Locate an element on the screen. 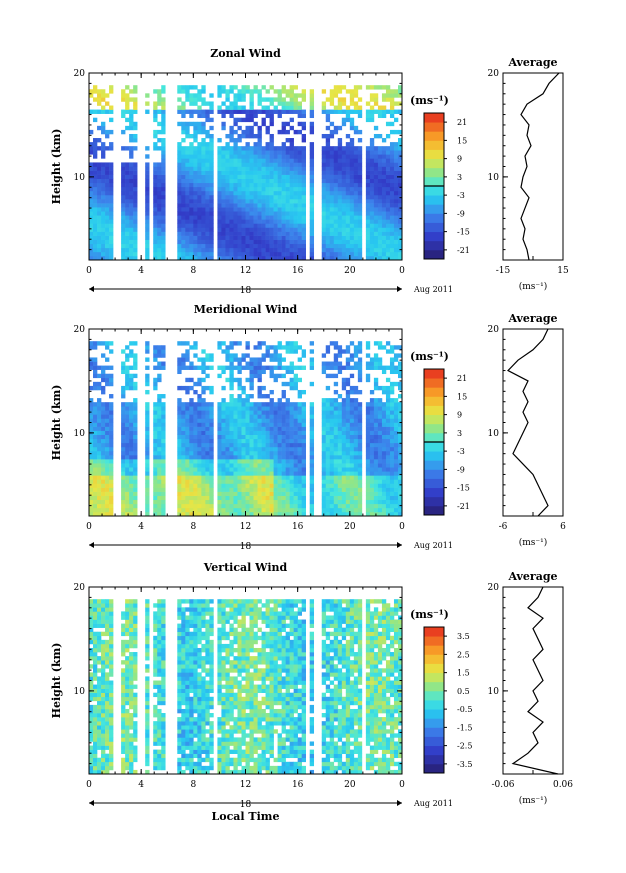 The height and width of the screenshot is (873, 626). colorbar-tick-label: -21 is located at coordinates (463, 250).